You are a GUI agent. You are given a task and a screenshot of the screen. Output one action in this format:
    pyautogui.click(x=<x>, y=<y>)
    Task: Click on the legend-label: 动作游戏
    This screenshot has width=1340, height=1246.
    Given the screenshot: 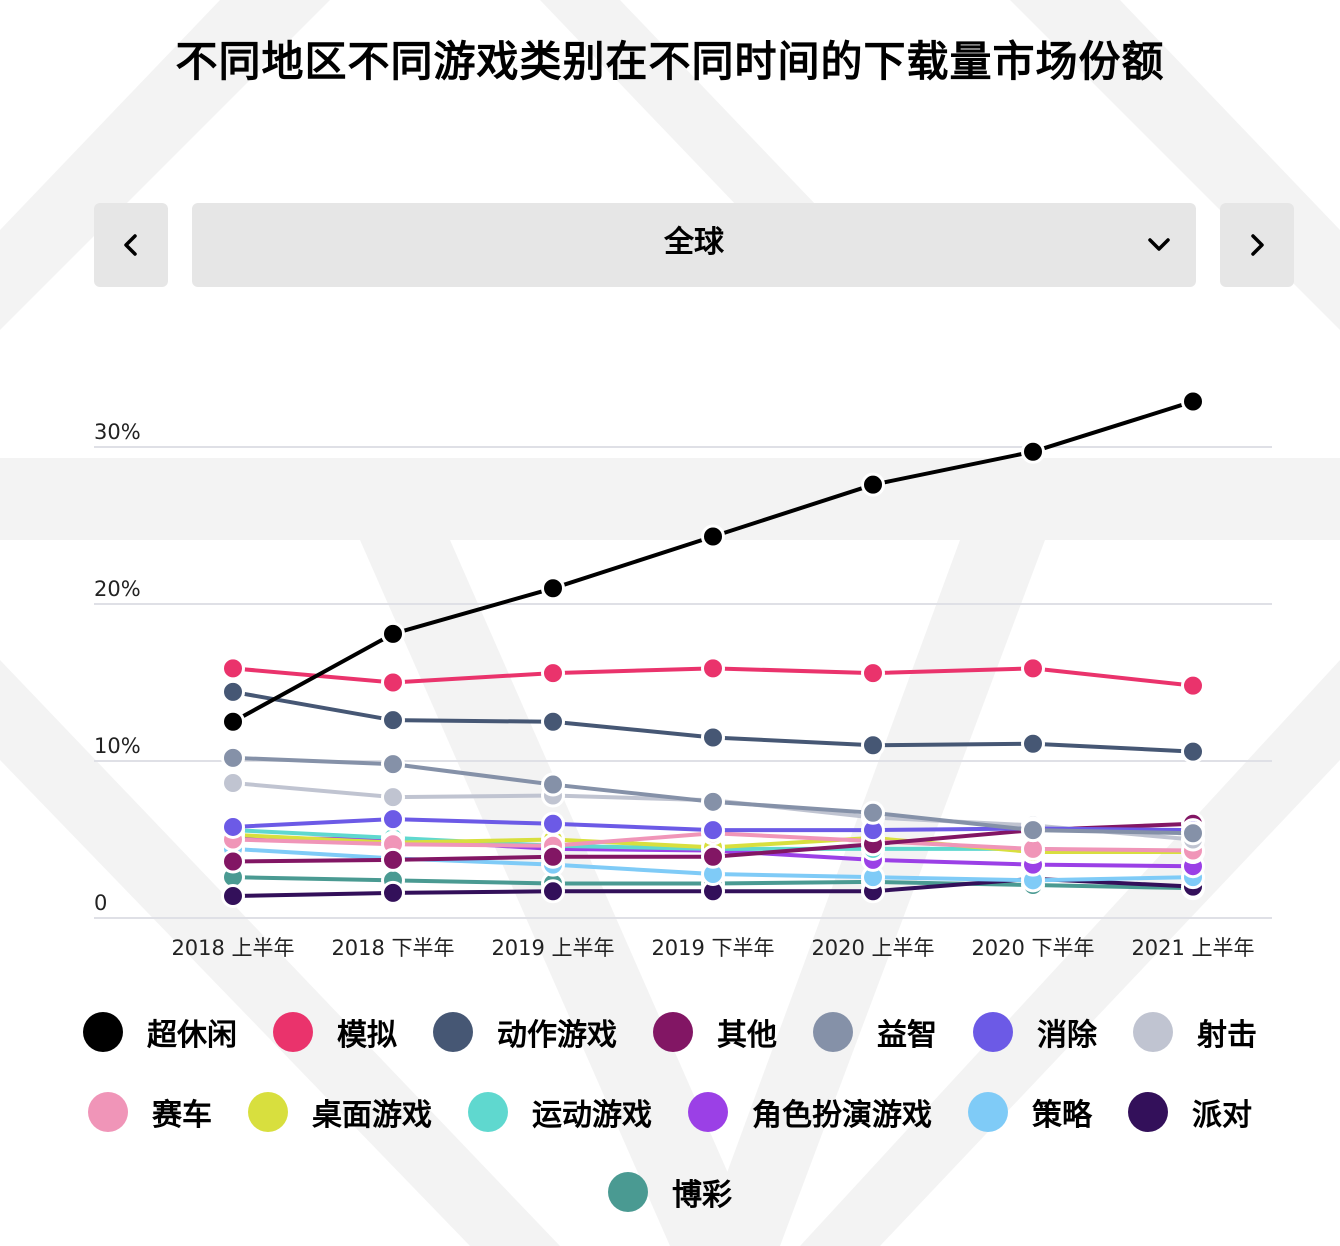 What is the action you would take?
    pyautogui.click(x=557, y=1035)
    